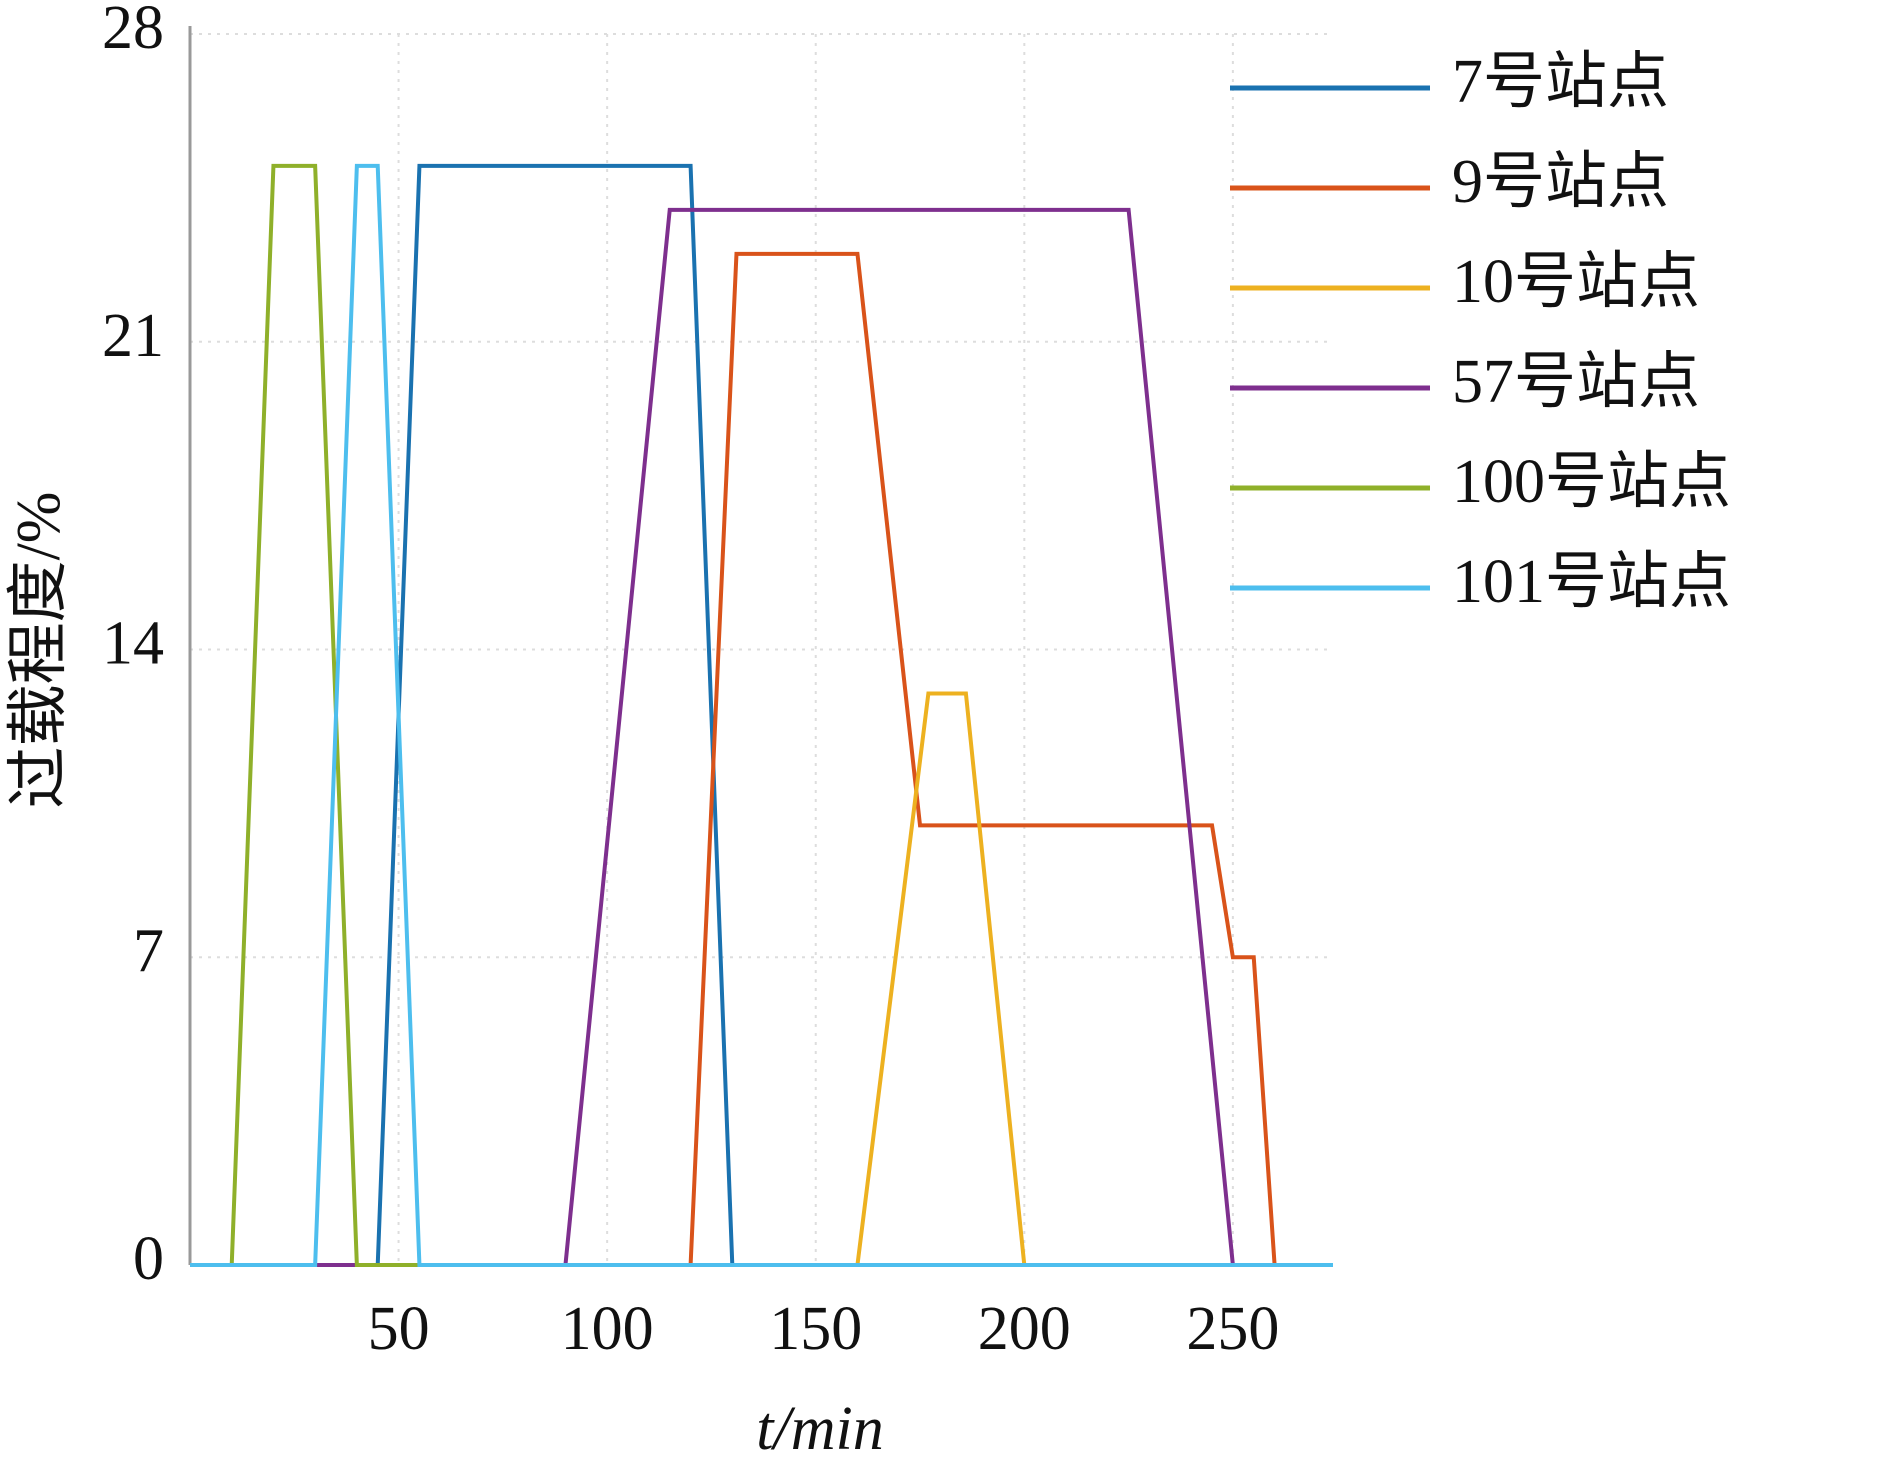 This screenshot has height=1468, width=1890. What do you see at coordinates (133, 644) in the screenshot?
I see `y-tick-label: 14` at bounding box center [133, 644].